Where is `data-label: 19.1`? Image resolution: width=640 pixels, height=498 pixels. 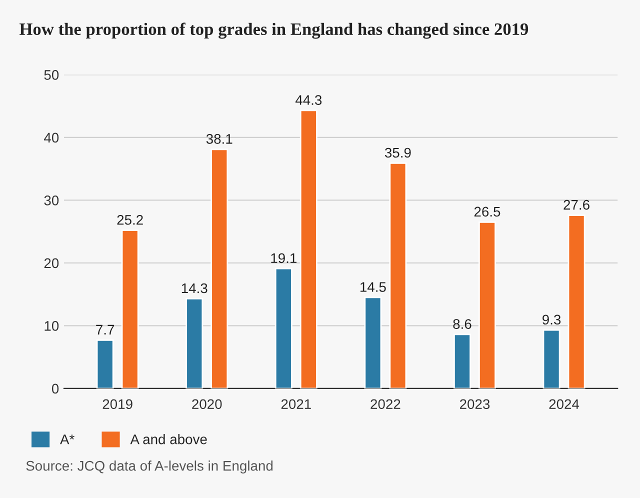 data-label: 19.1 is located at coordinates (283, 258).